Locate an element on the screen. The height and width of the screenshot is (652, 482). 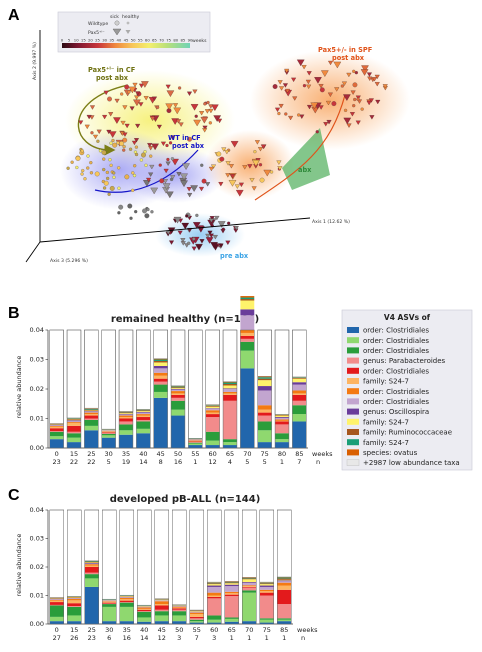
orange-cloud is located at coordinates (330, 100).